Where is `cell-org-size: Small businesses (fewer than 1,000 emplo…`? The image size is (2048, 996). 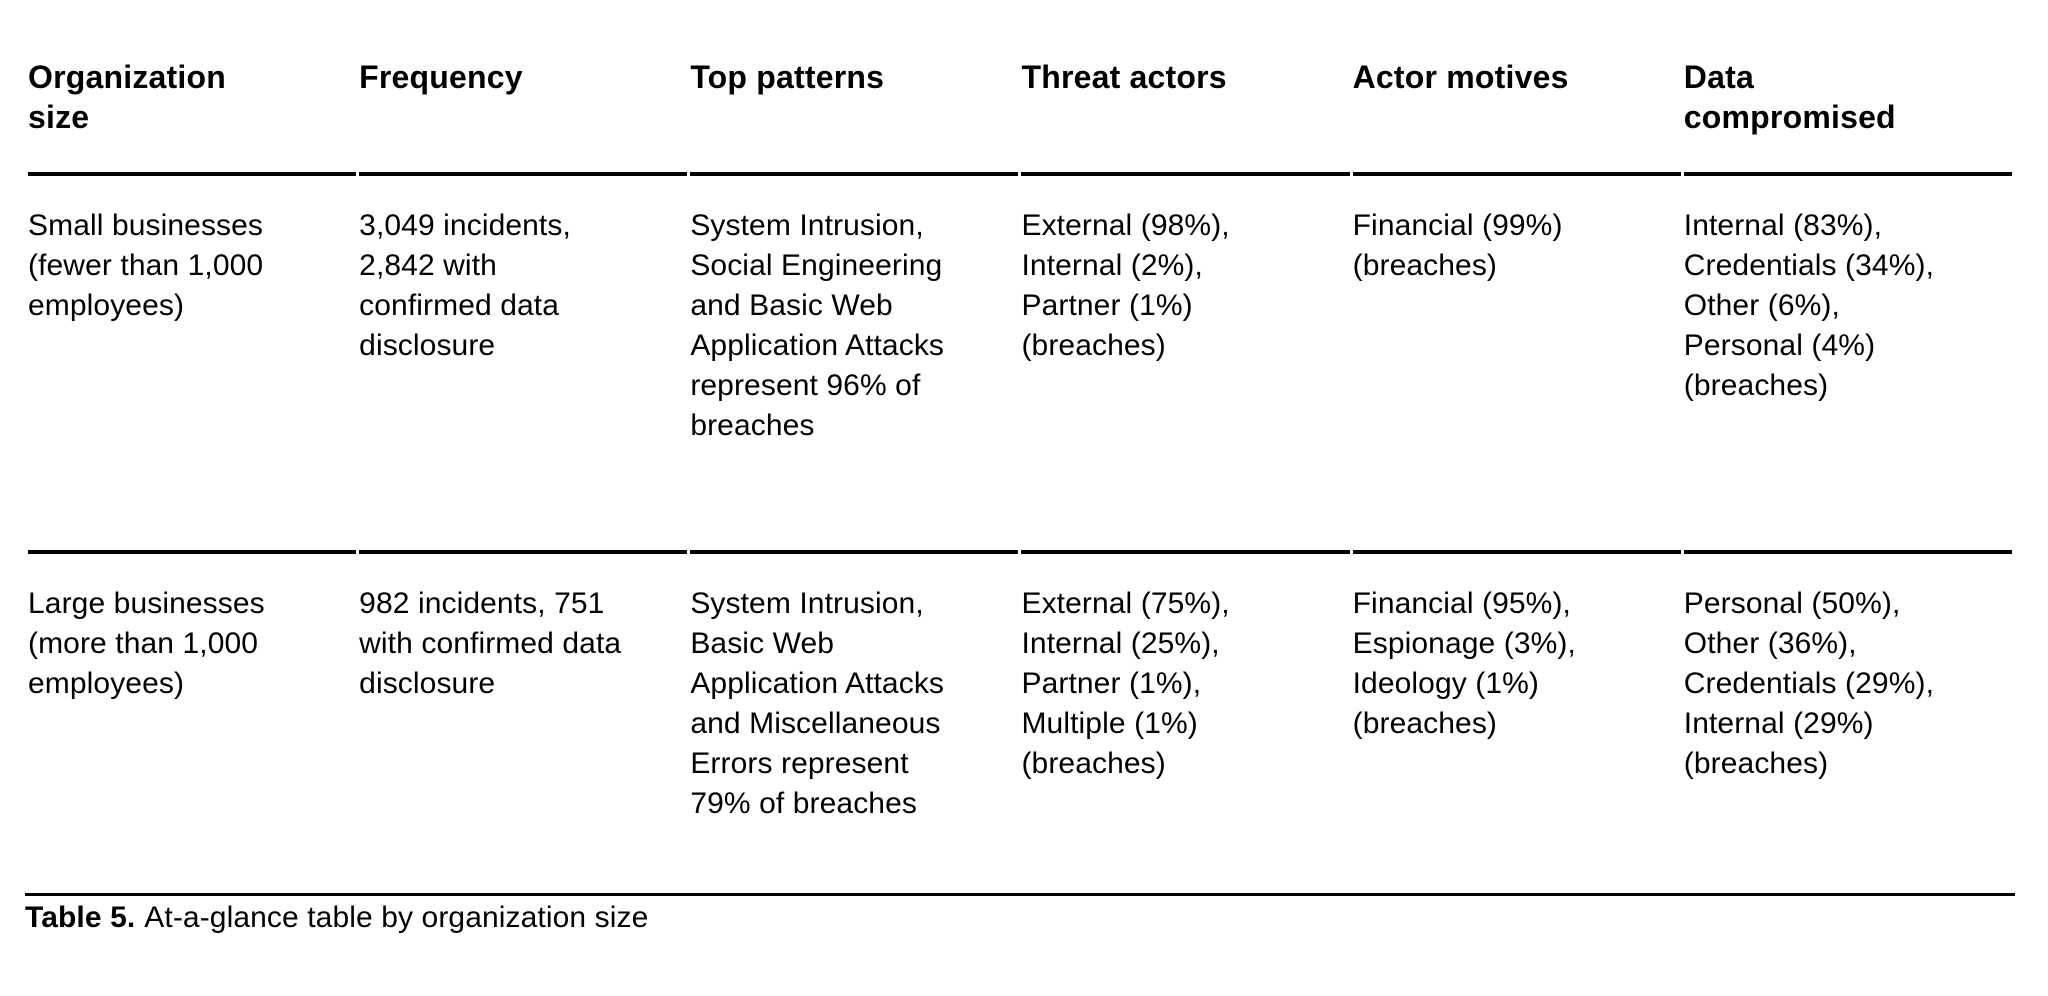
cell-org-size: Small businesses (fewer than 1,000 emplo… is located at coordinates (192, 361).